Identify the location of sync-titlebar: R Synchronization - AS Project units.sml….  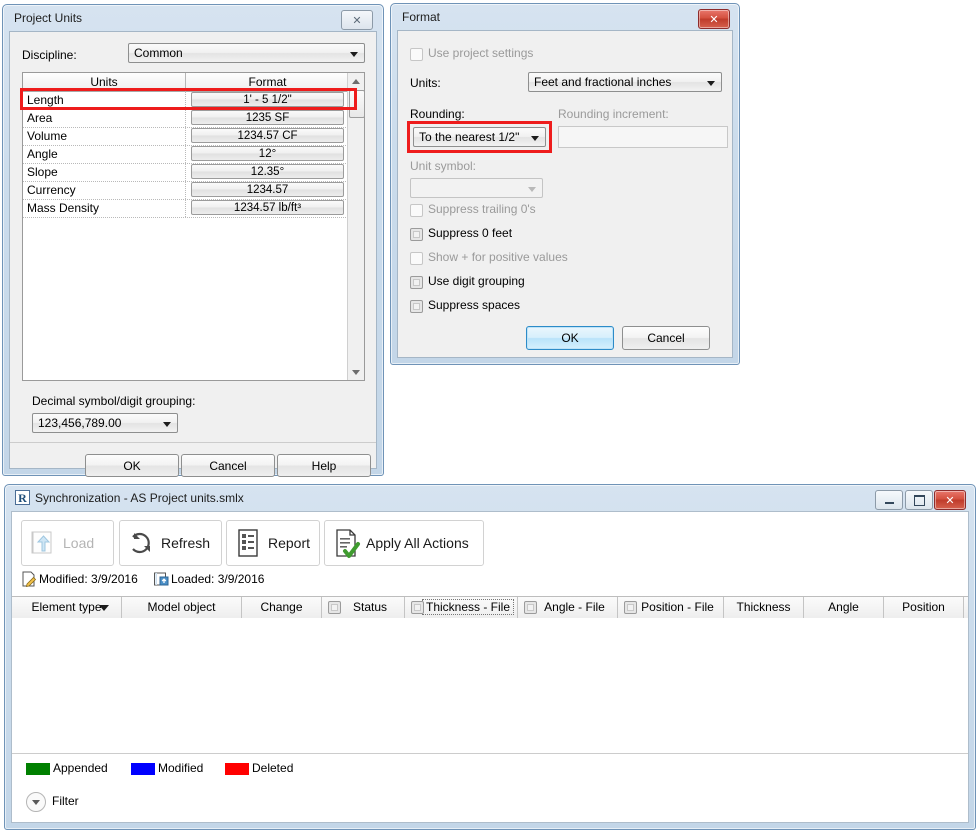
(490, 498).